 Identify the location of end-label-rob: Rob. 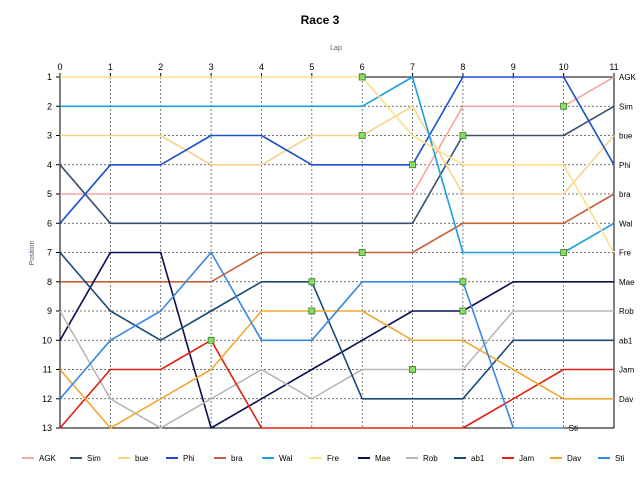
(626, 311).